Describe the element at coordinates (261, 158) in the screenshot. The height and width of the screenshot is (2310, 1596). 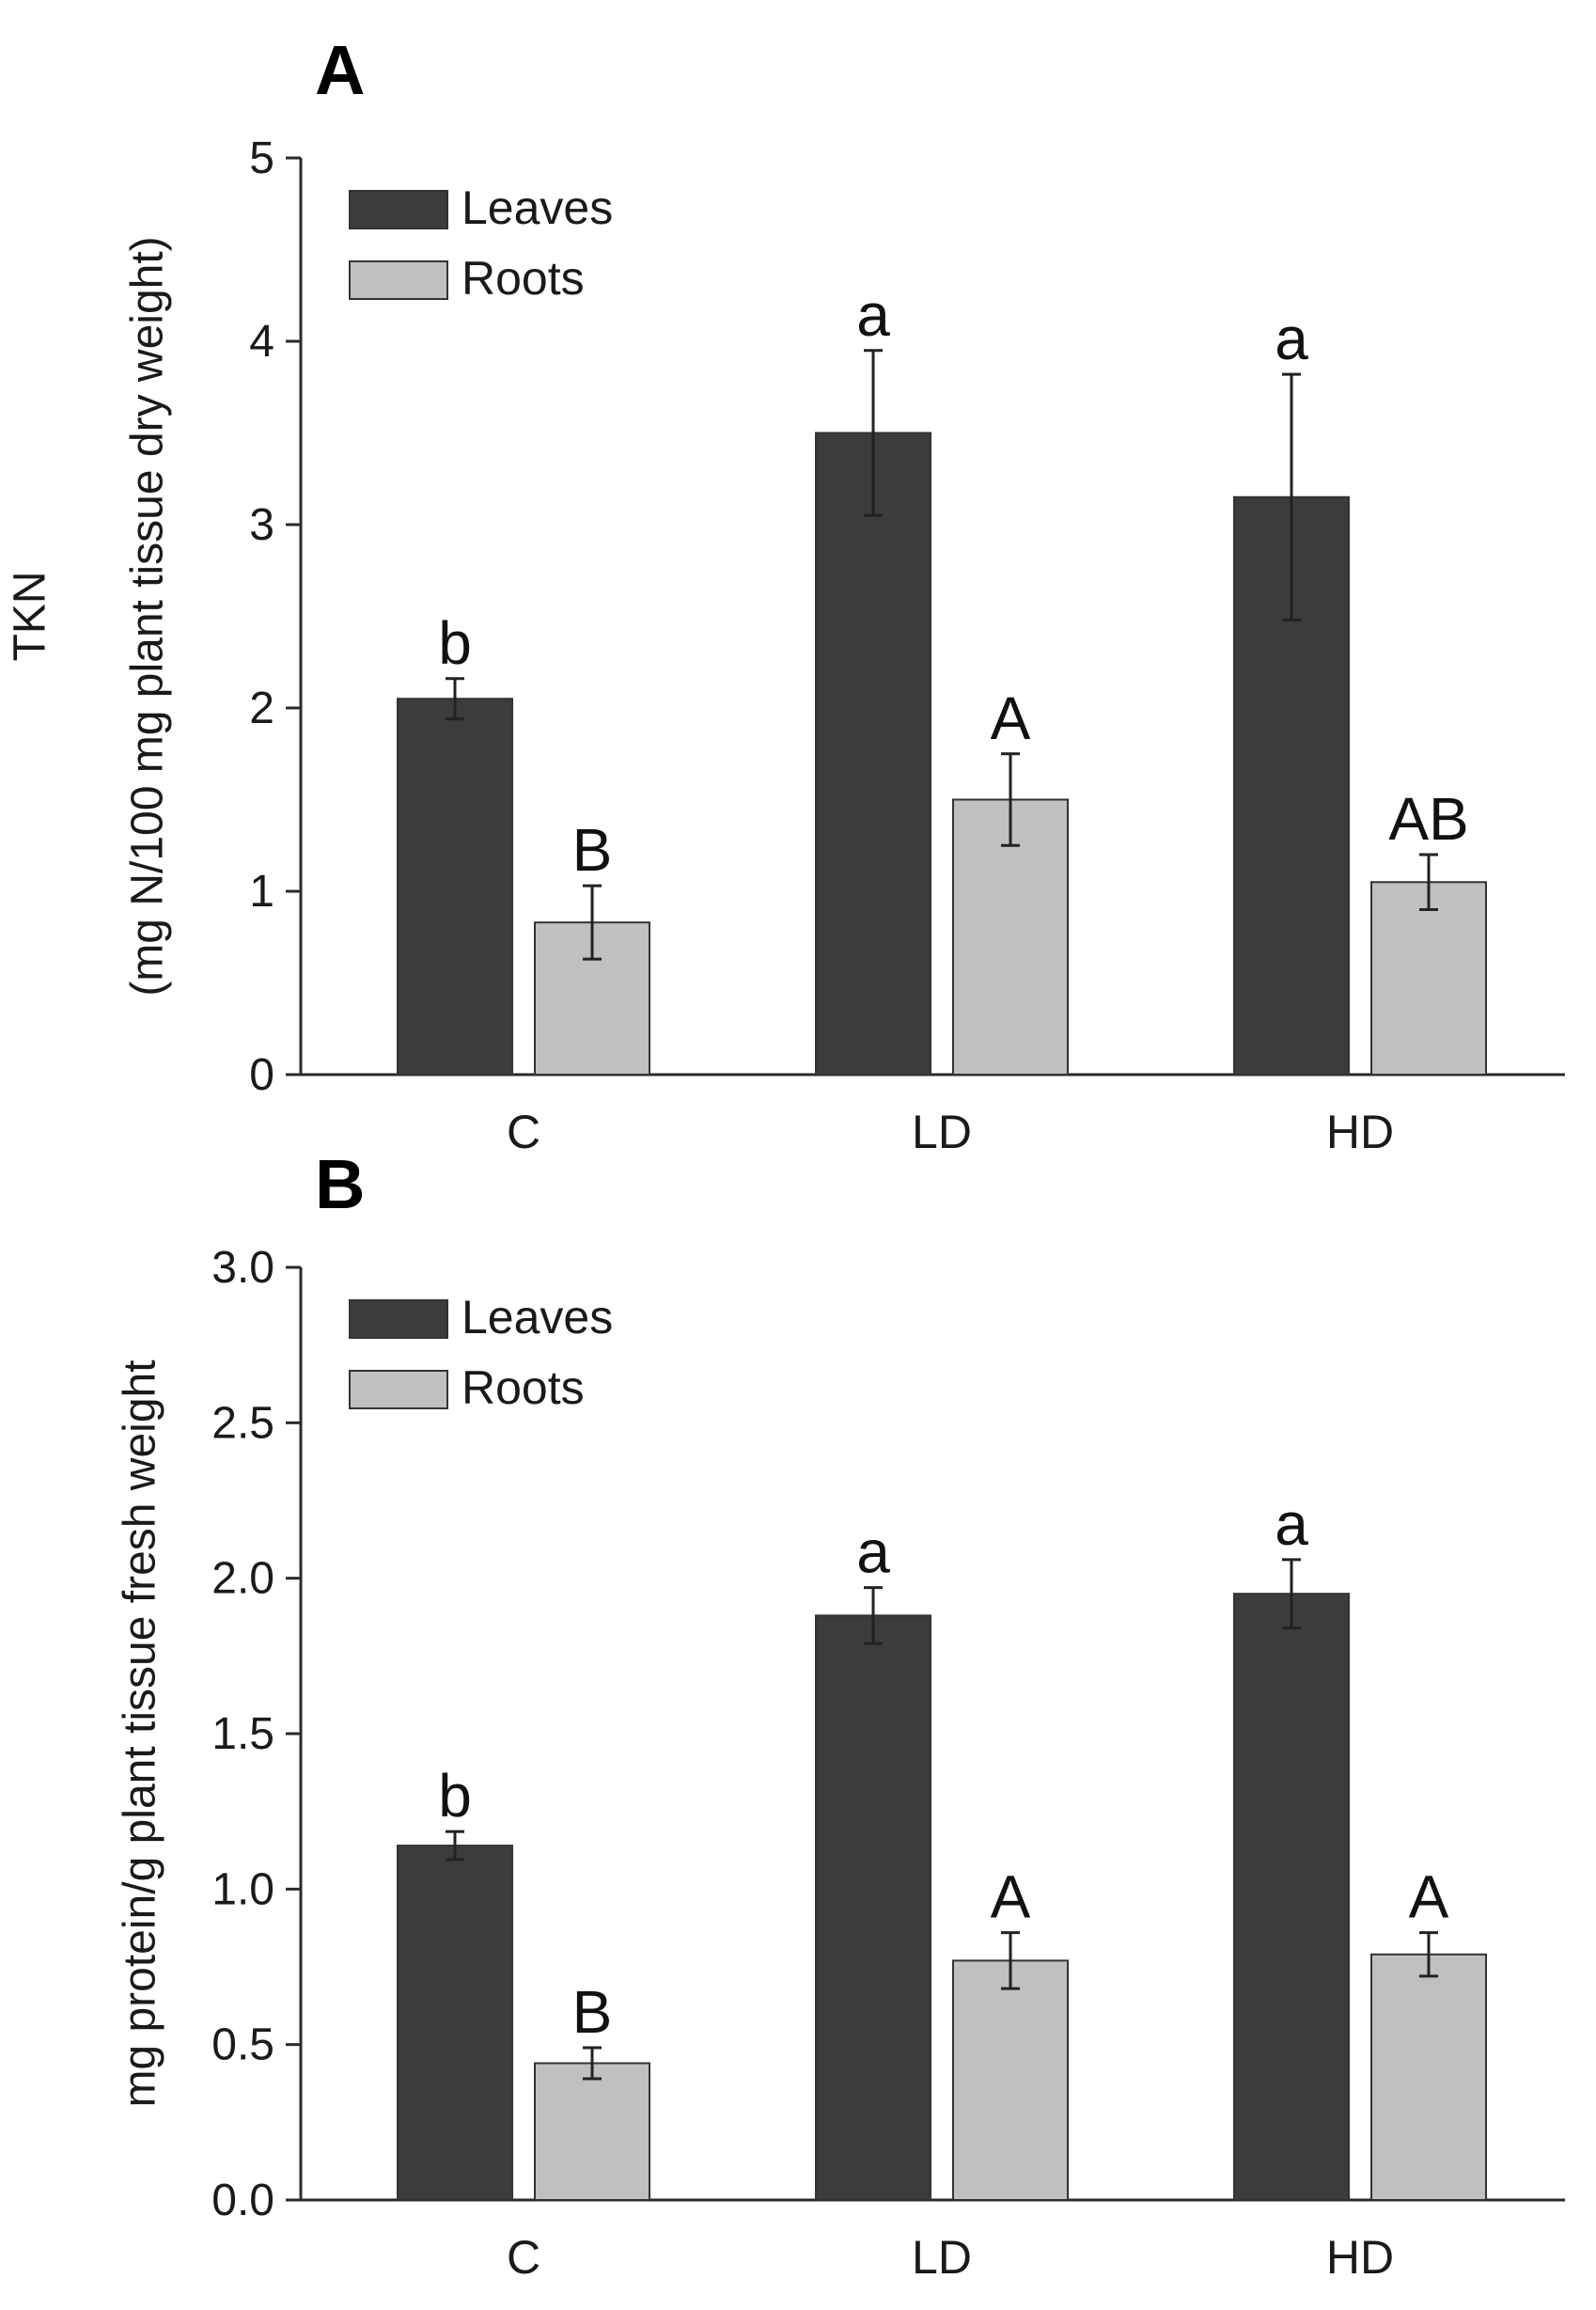
I see `y-tick-label: 5` at that location.